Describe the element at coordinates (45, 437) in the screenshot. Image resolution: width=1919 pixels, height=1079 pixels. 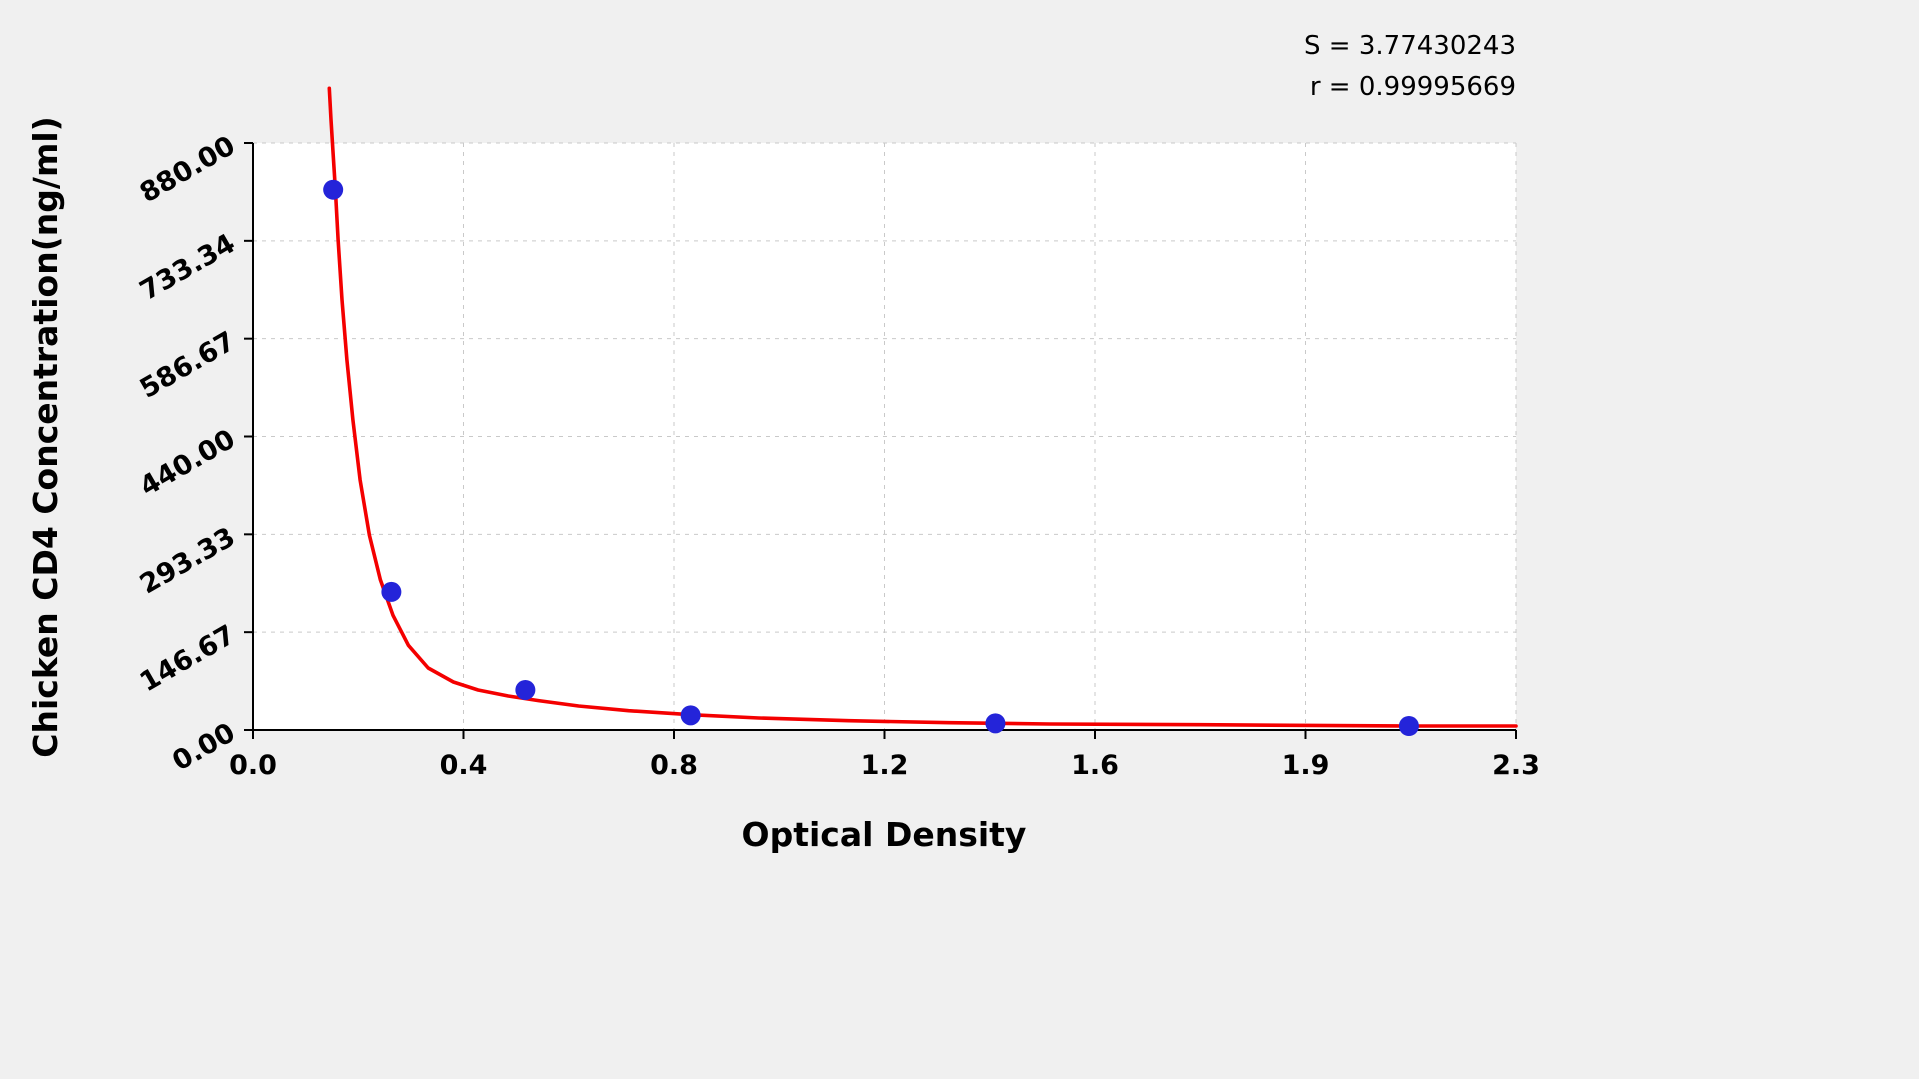
I see `y-axis-title: Chicken CD4 Concentration(ng/ml)` at that location.